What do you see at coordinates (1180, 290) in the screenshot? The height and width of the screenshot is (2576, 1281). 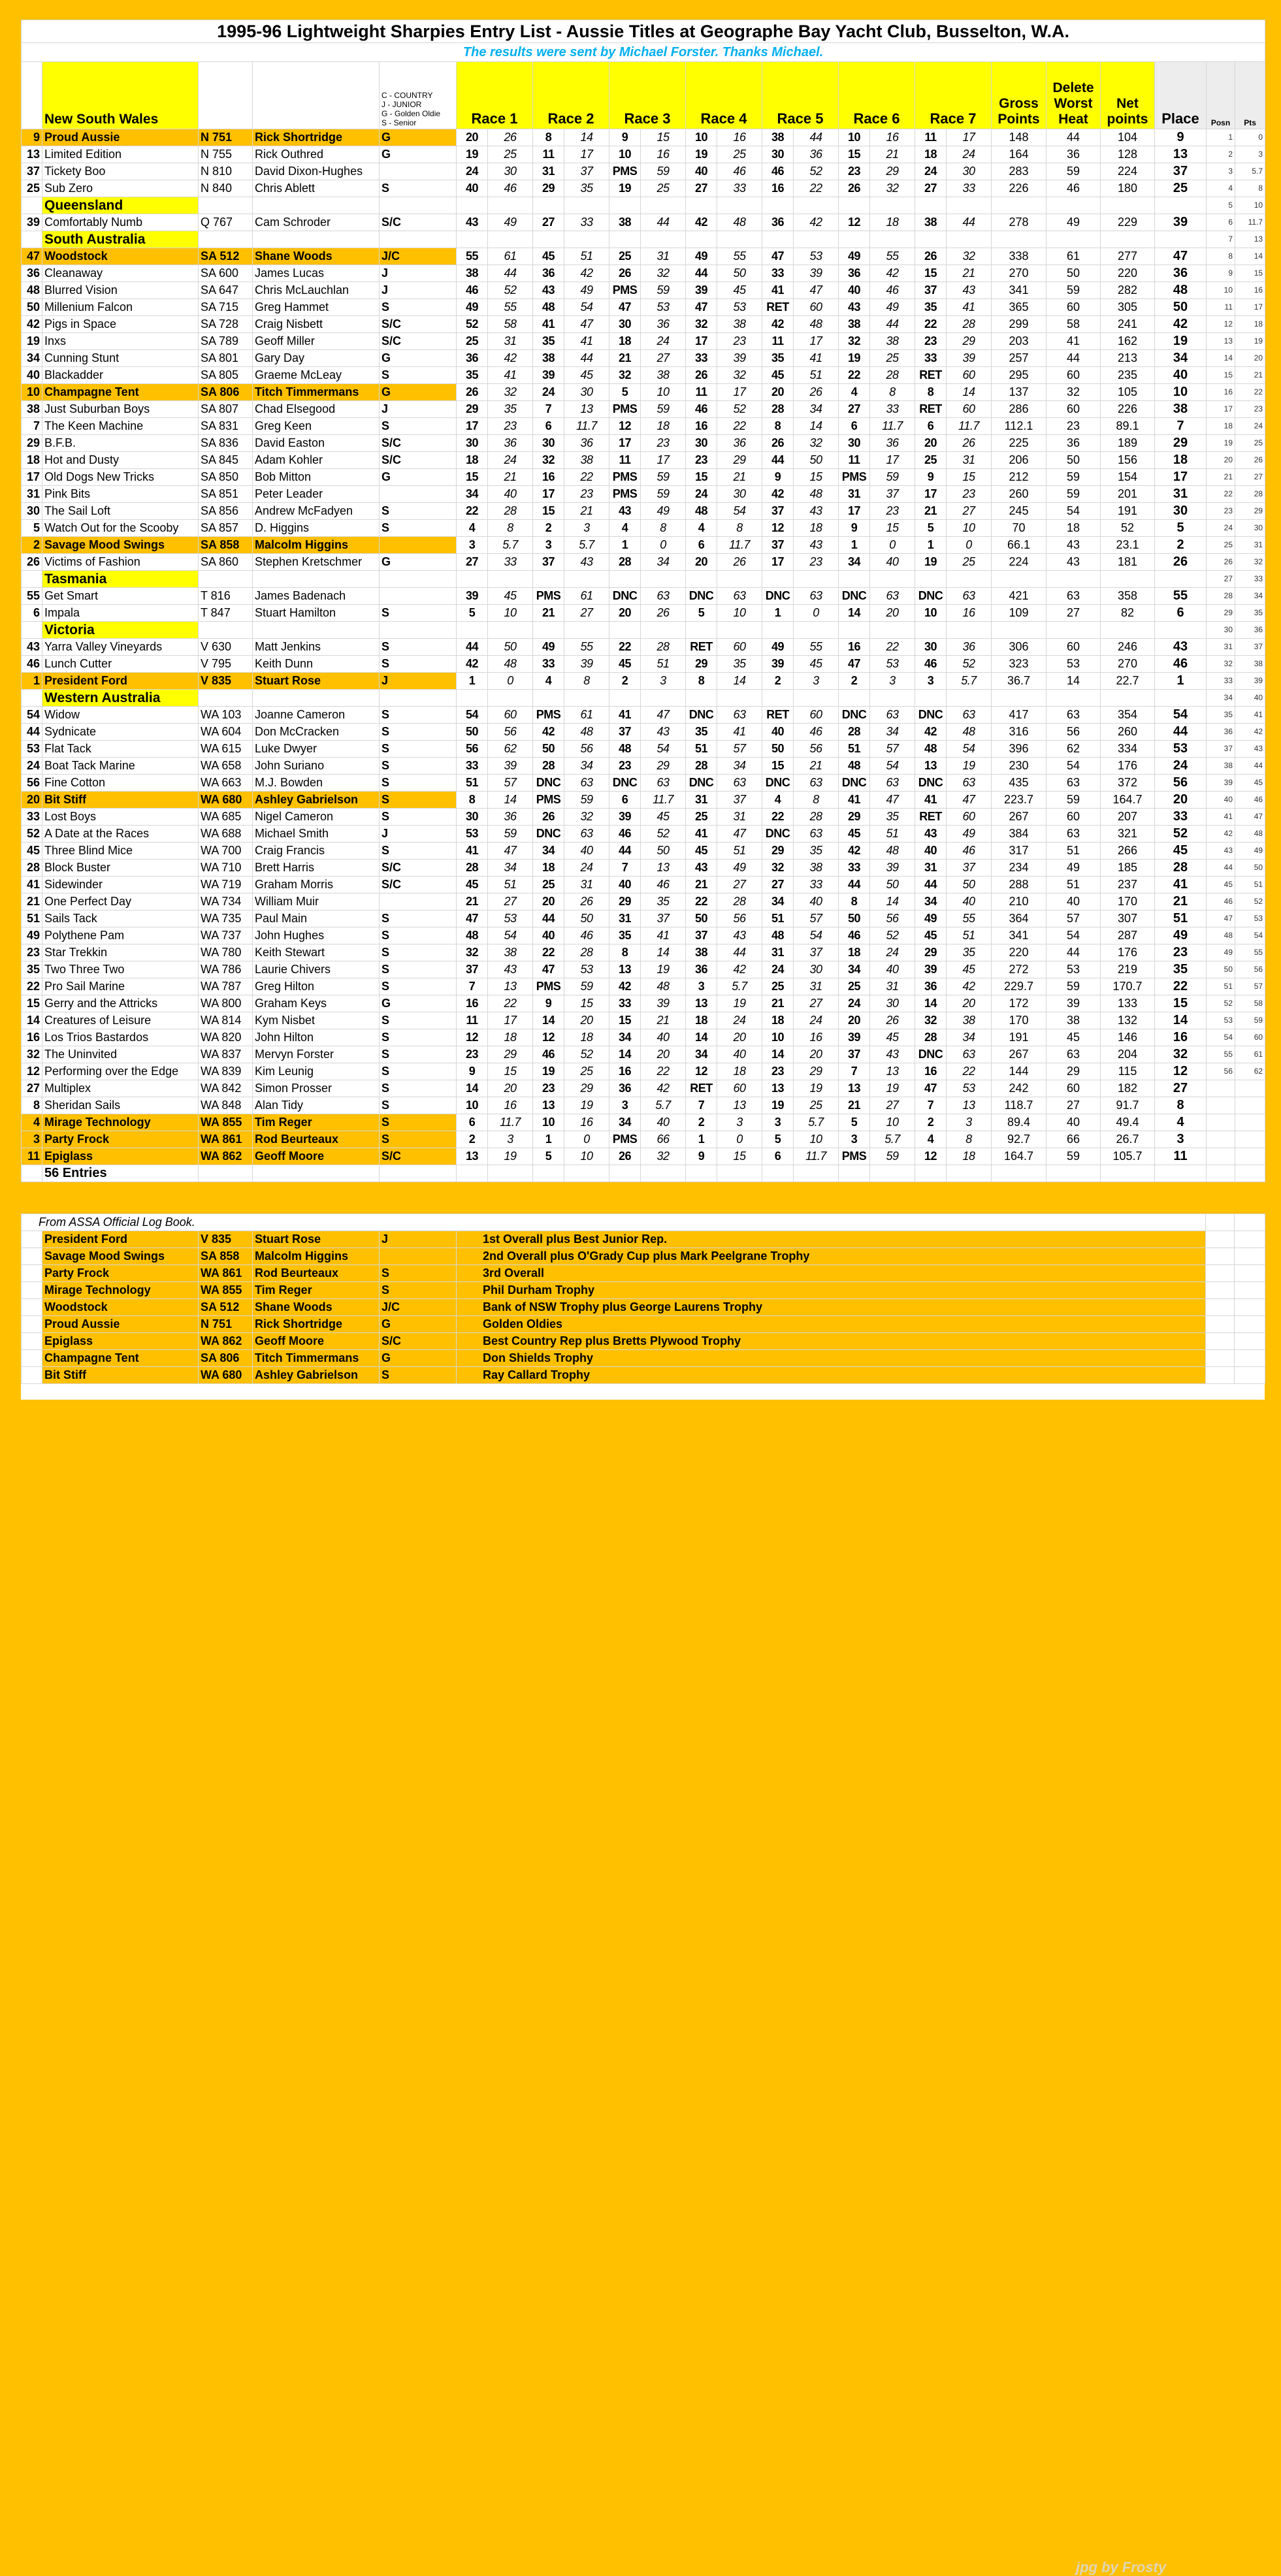 I see `place-cell: 48` at bounding box center [1180, 290].